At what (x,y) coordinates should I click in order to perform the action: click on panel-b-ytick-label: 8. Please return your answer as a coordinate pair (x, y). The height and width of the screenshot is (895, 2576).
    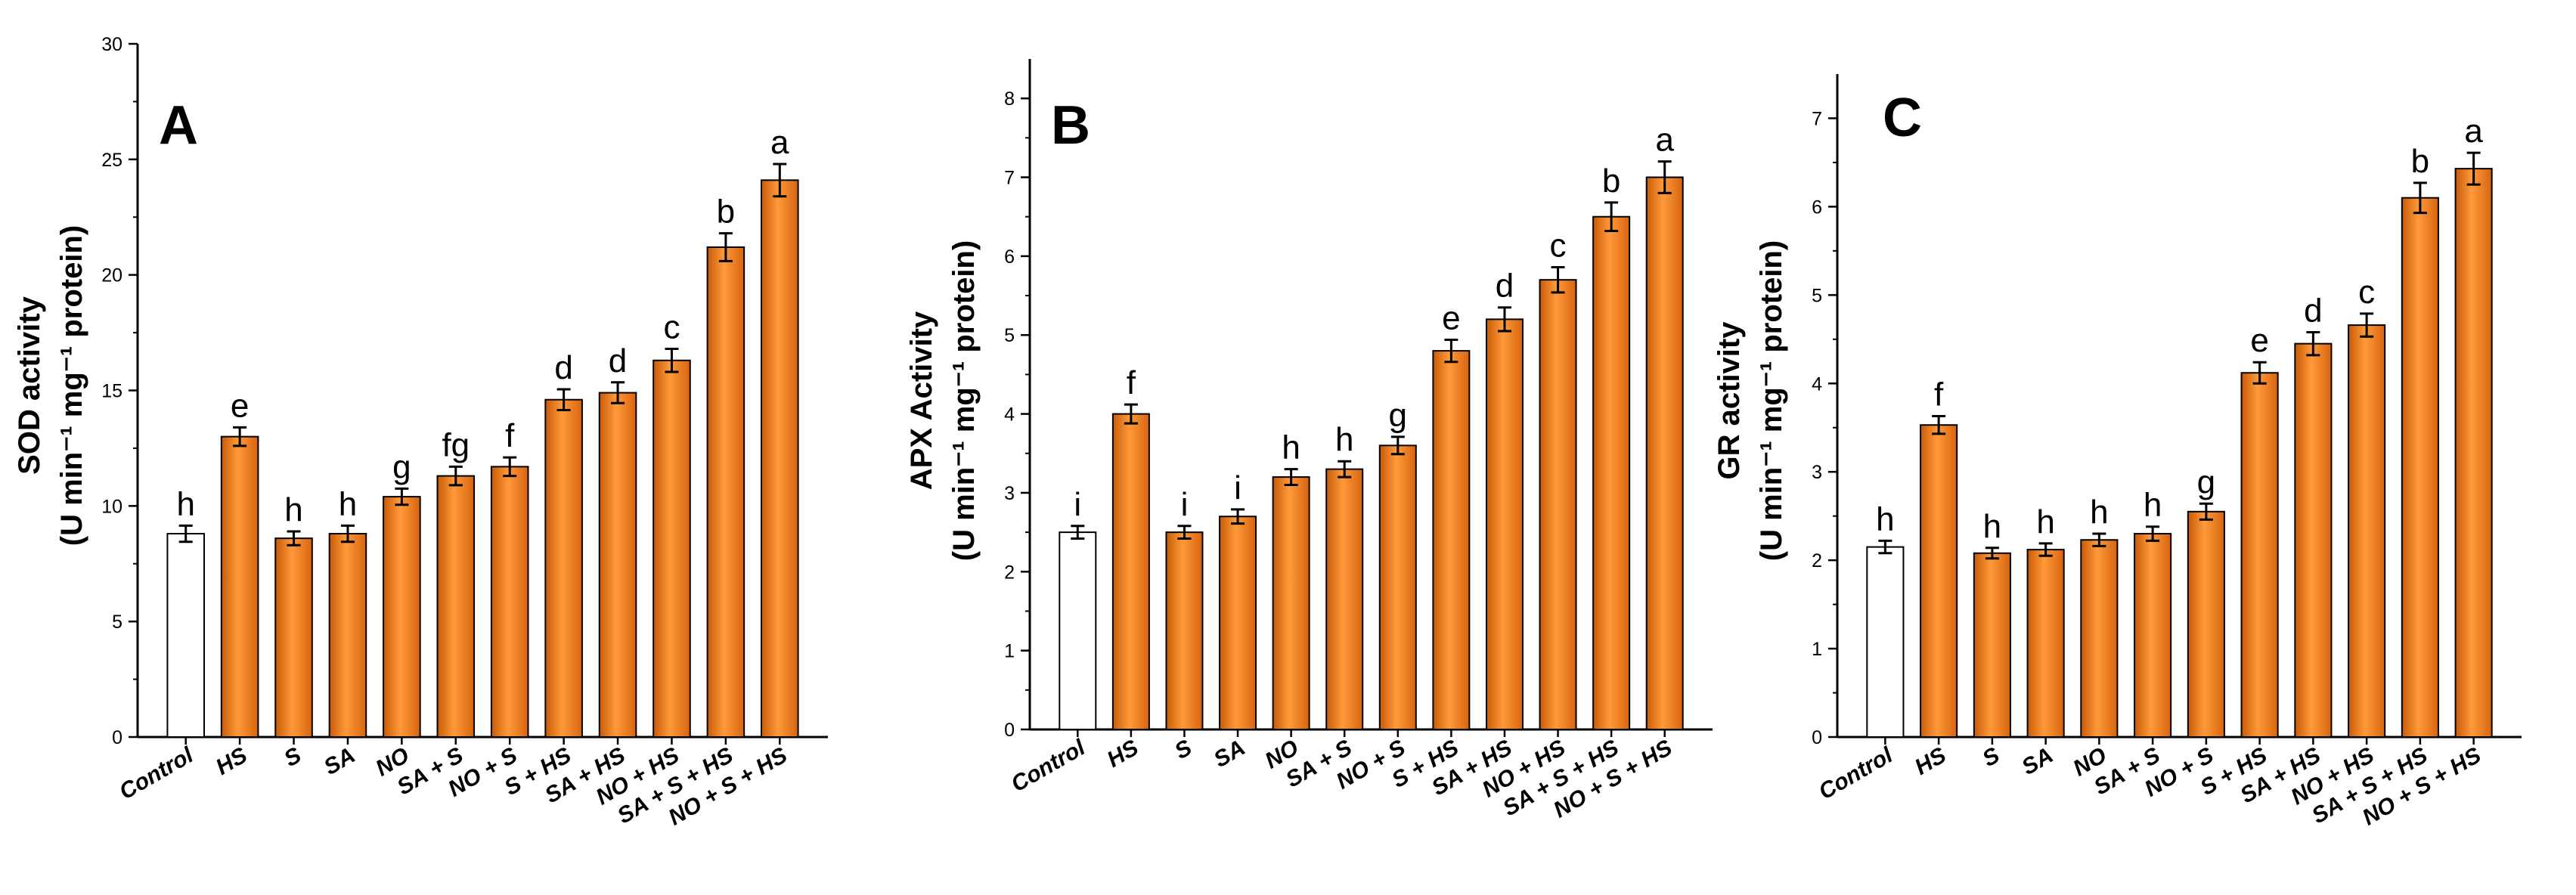
    Looking at the image, I should click on (1009, 99).